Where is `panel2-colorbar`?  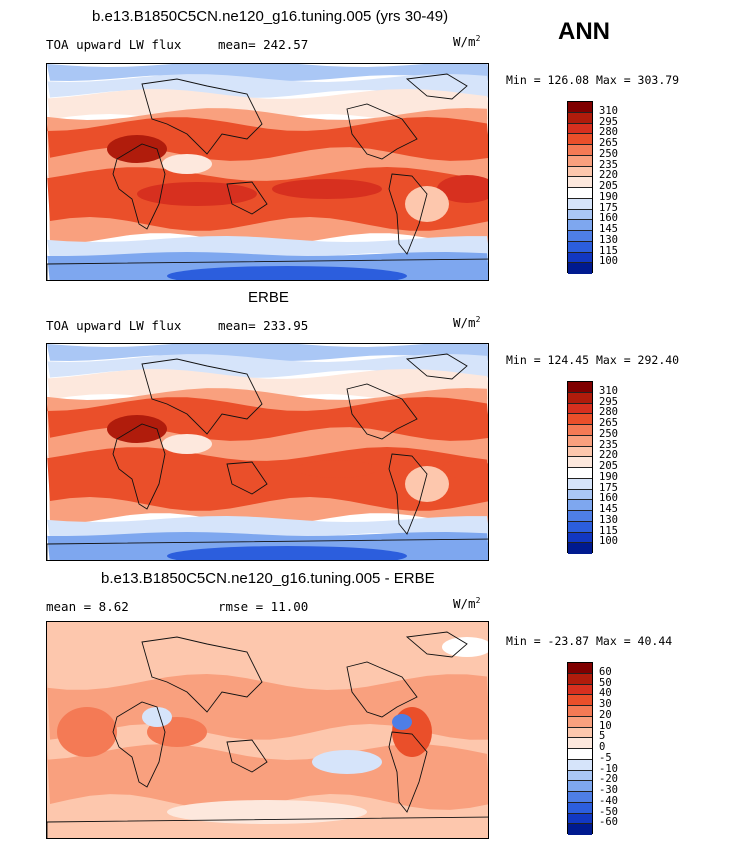
panel2-colorbar is located at coordinates (580, 467).